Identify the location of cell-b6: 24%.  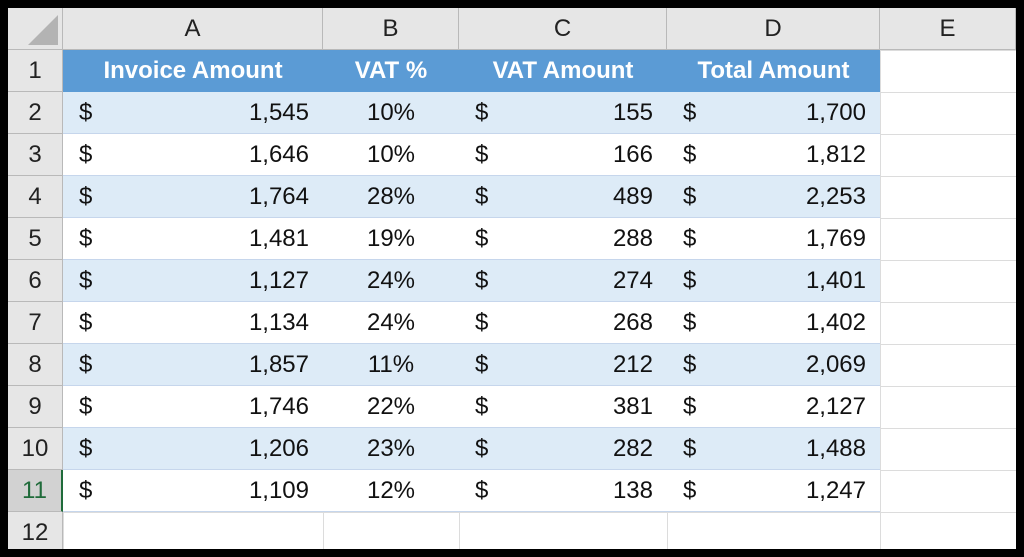
(391, 281).